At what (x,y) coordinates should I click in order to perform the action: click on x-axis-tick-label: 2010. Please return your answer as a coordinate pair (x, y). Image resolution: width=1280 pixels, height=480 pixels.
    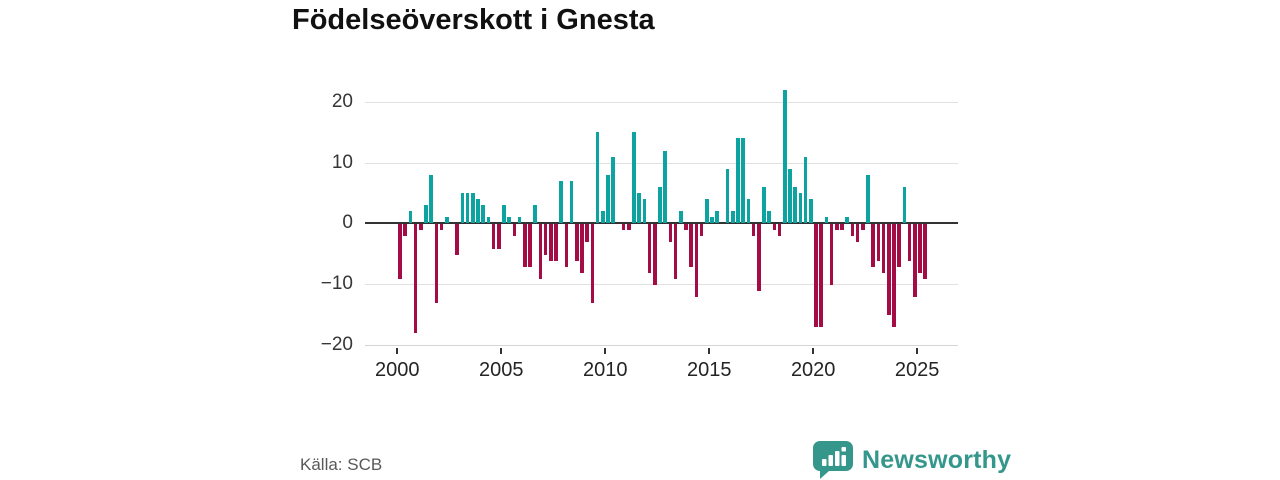
    Looking at the image, I should click on (605, 369).